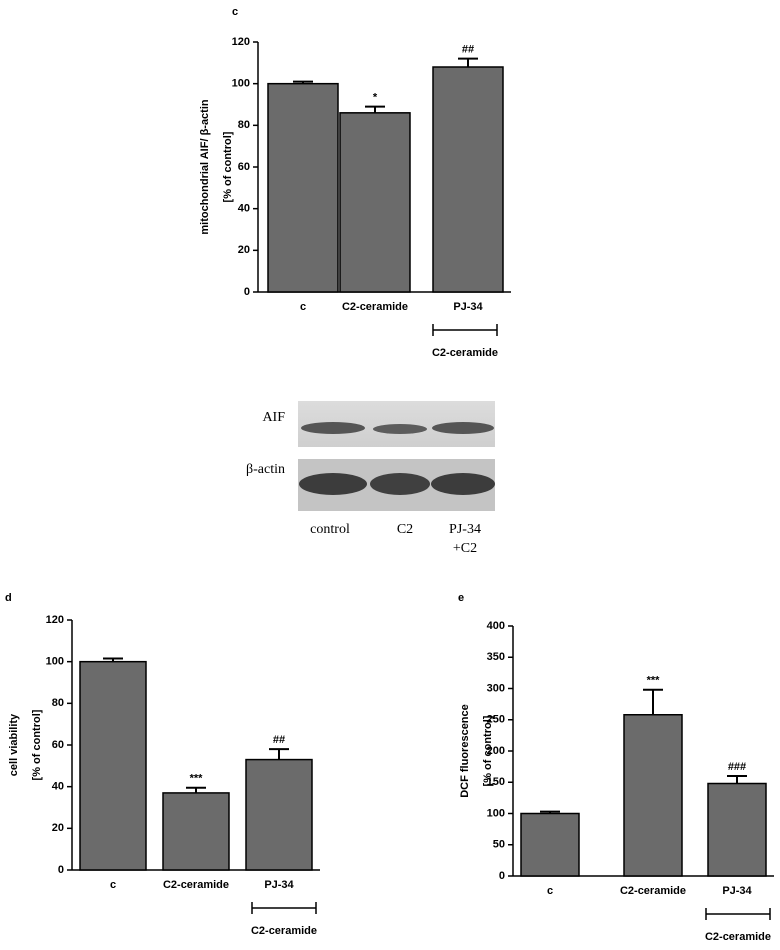  I want to click on y-tick-label: 150, so click(496, 782).